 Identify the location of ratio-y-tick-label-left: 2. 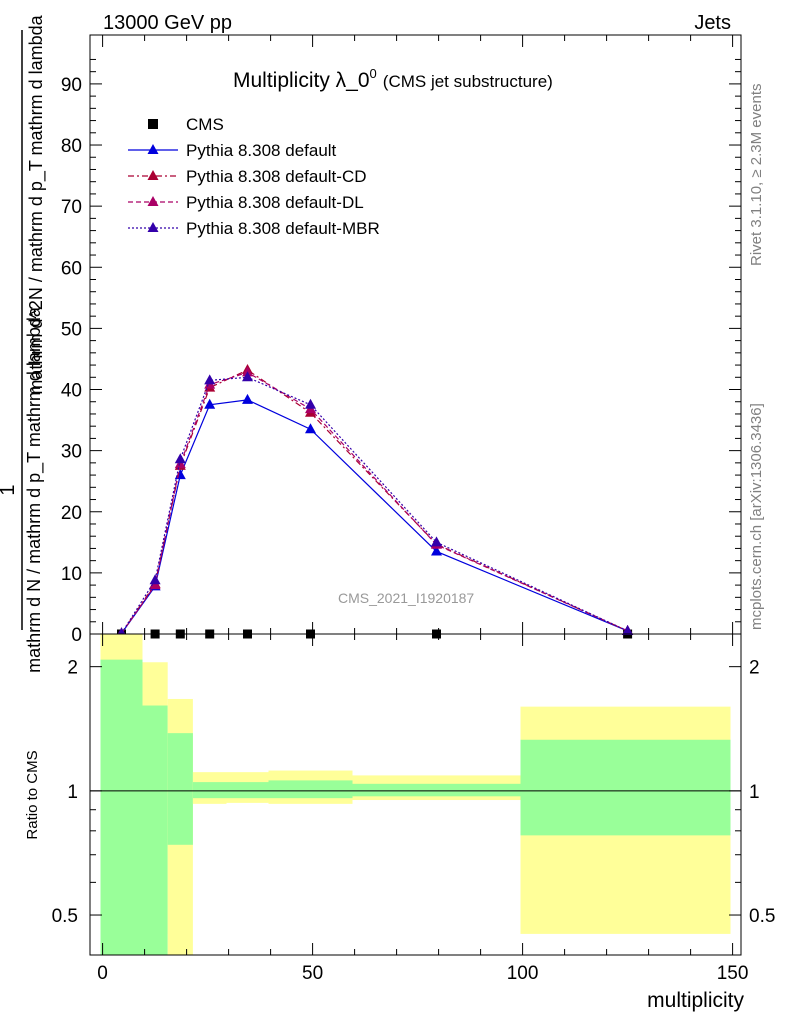
(72, 668).